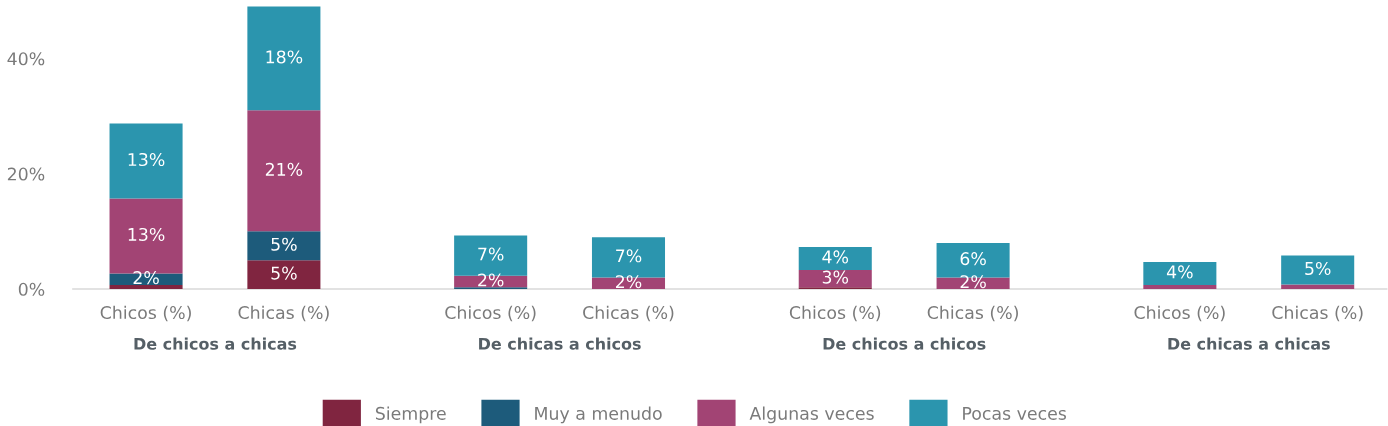  Describe the element at coordinates (1015, 413) in the screenshot. I see `legend-label: Pocas veces` at that location.